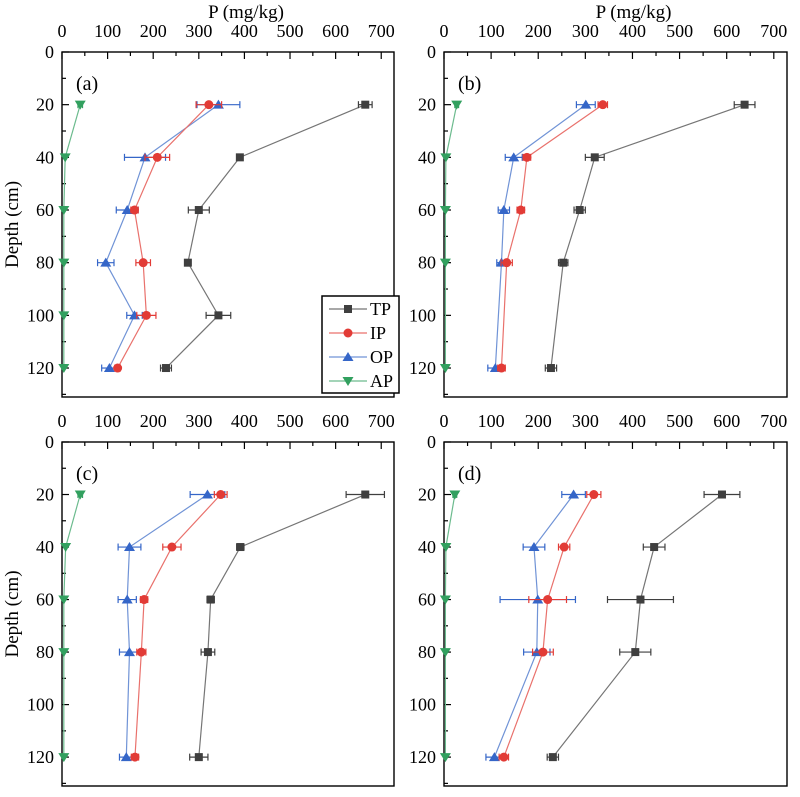 The image size is (800, 797). I want to click on panel-label-b: (b), so click(469, 84).